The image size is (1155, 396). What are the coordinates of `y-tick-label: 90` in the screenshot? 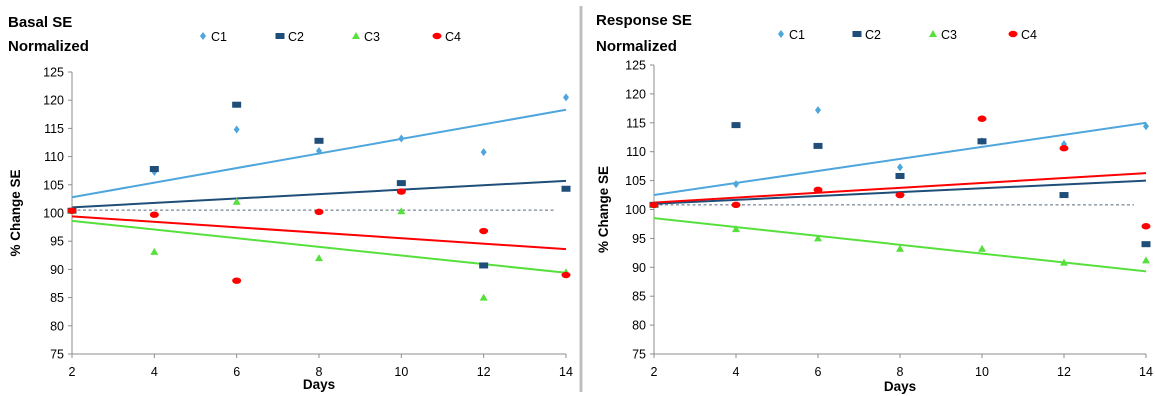 It's located at (57, 270).